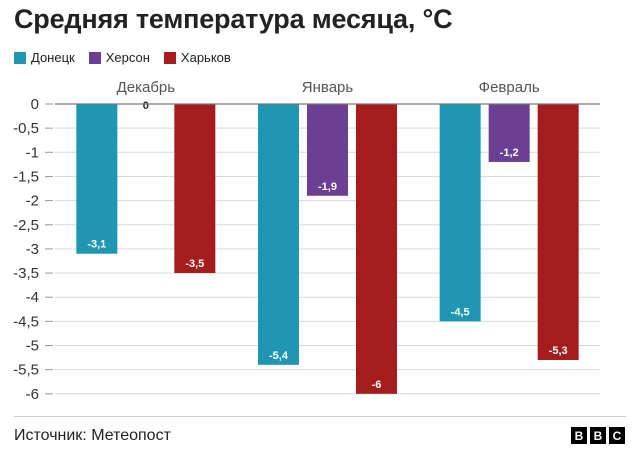 Image resolution: width=640 pixels, height=458 pixels. What do you see at coordinates (35, 104) in the screenshot?
I see `y-tick-label: 0` at bounding box center [35, 104].